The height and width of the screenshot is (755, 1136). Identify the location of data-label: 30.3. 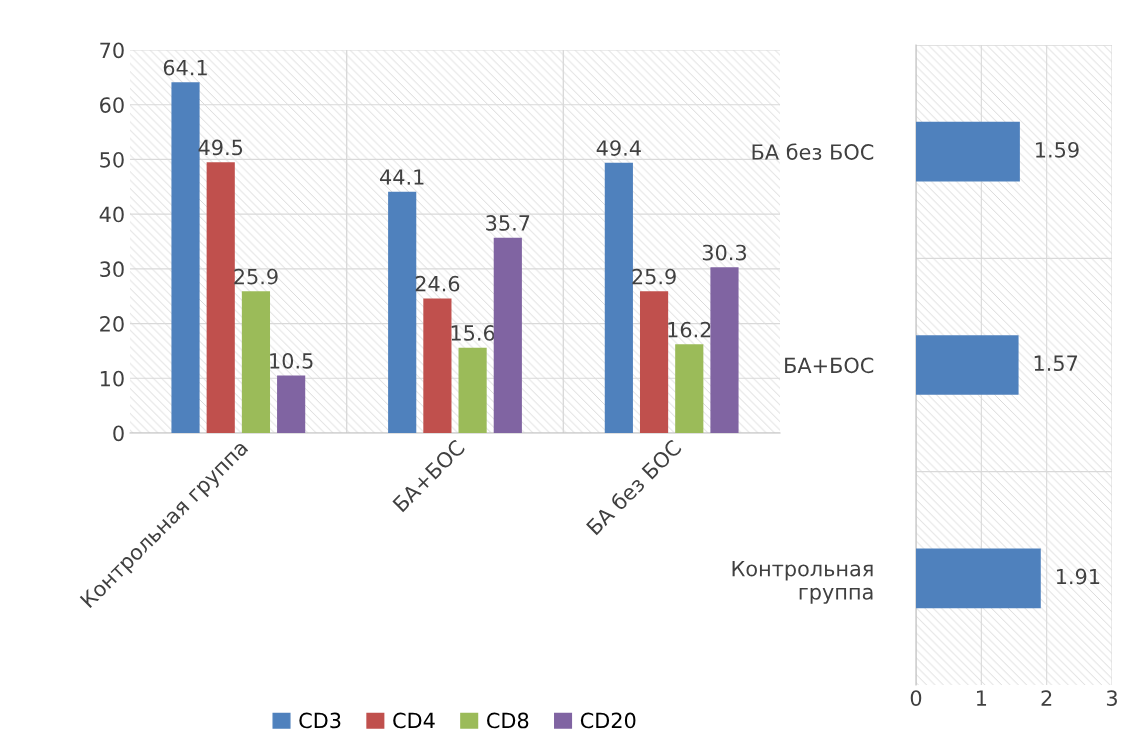
(724, 252).